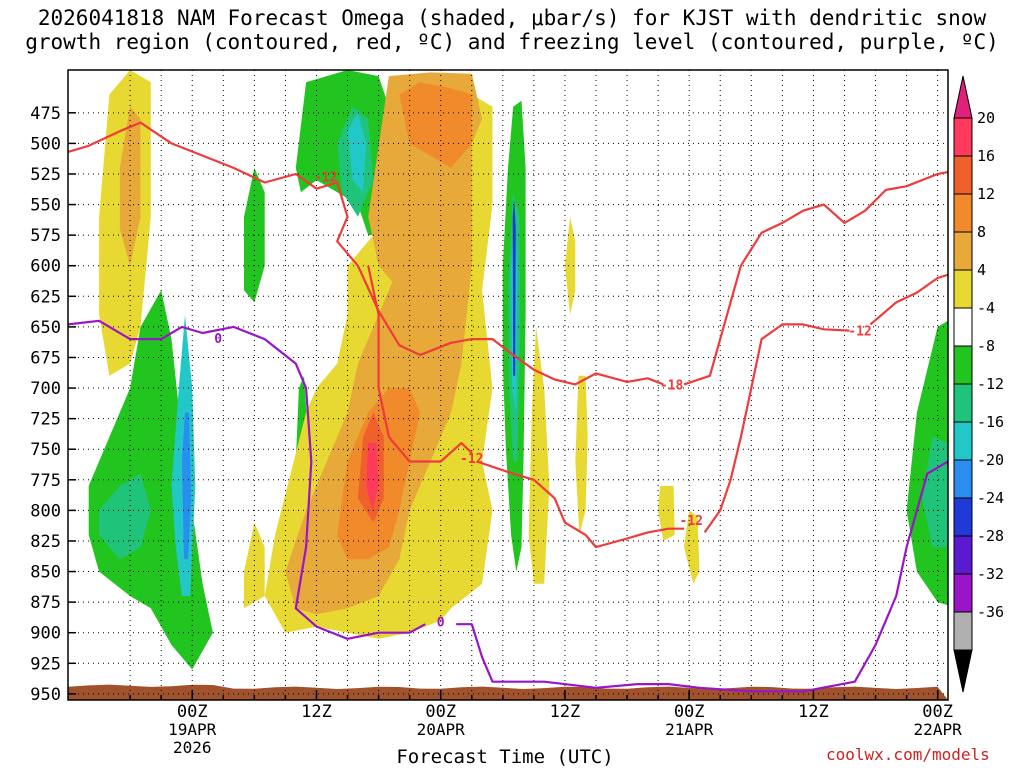 The height and width of the screenshot is (768, 1024). Describe the element at coordinates (508, 692) in the screenshot. I see `ground-terrain` at that location.